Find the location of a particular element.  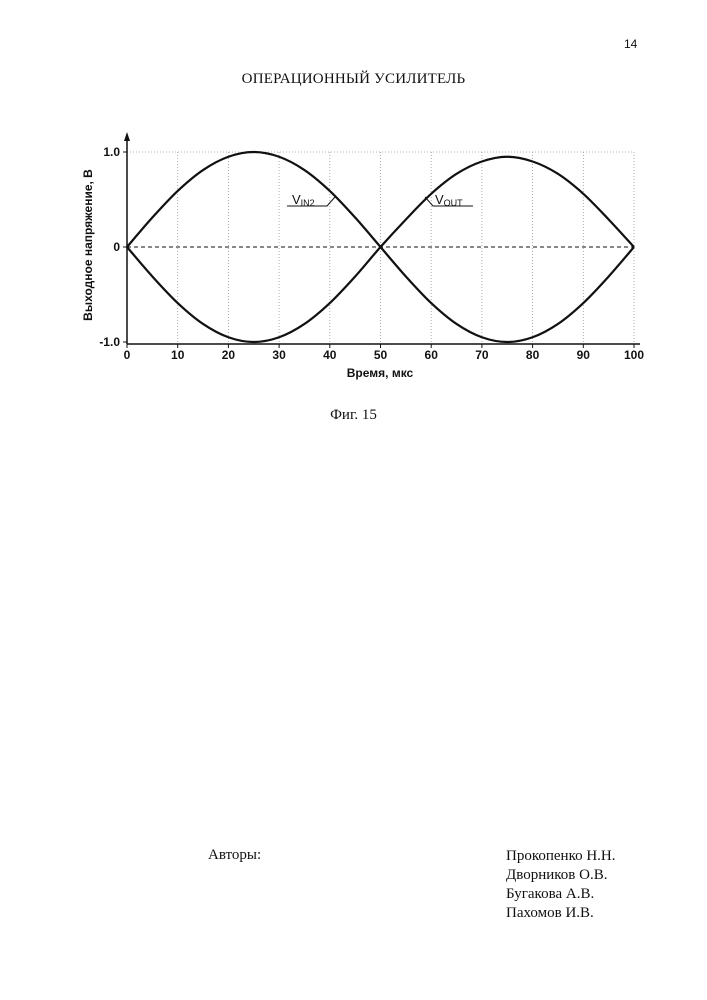

x-tick-label: 90 is located at coordinates (584, 355).